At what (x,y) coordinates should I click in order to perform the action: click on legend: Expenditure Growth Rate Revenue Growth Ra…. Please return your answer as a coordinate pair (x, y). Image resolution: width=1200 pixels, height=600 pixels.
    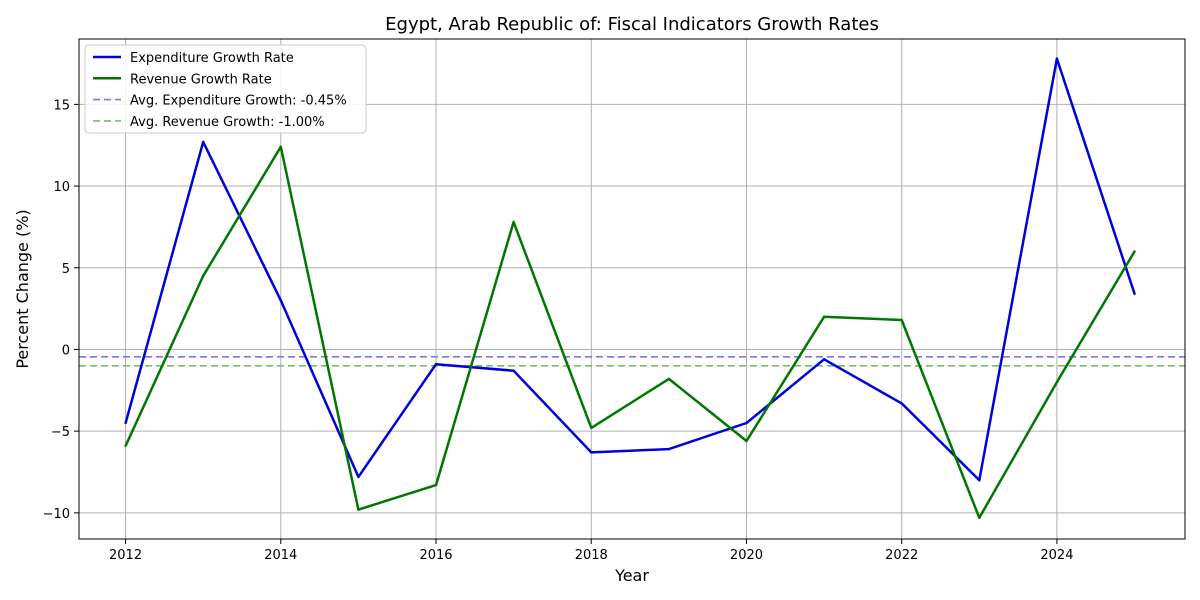
    Looking at the image, I should click on (225, 89).